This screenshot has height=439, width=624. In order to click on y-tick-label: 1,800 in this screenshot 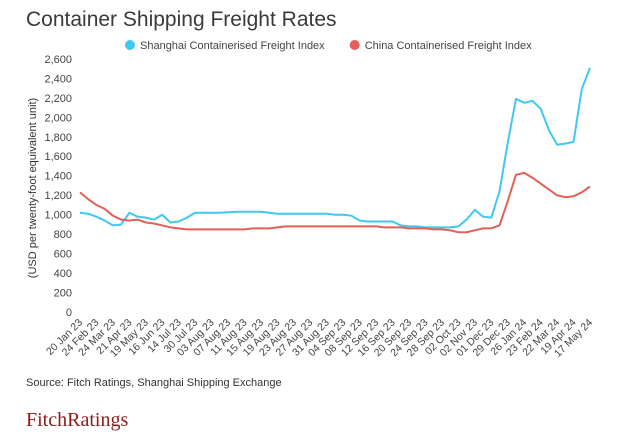, I will do `click(58, 138)`.